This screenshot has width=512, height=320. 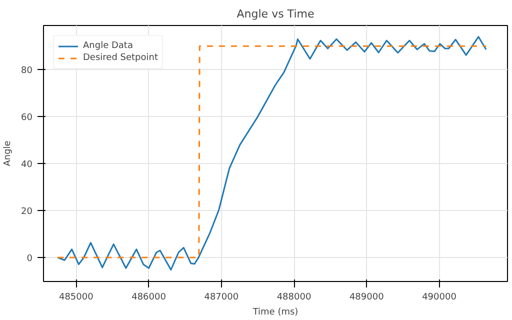 What do you see at coordinates (8, 153) in the screenshot?
I see `y-axis-title: Angle` at bounding box center [8, 153].